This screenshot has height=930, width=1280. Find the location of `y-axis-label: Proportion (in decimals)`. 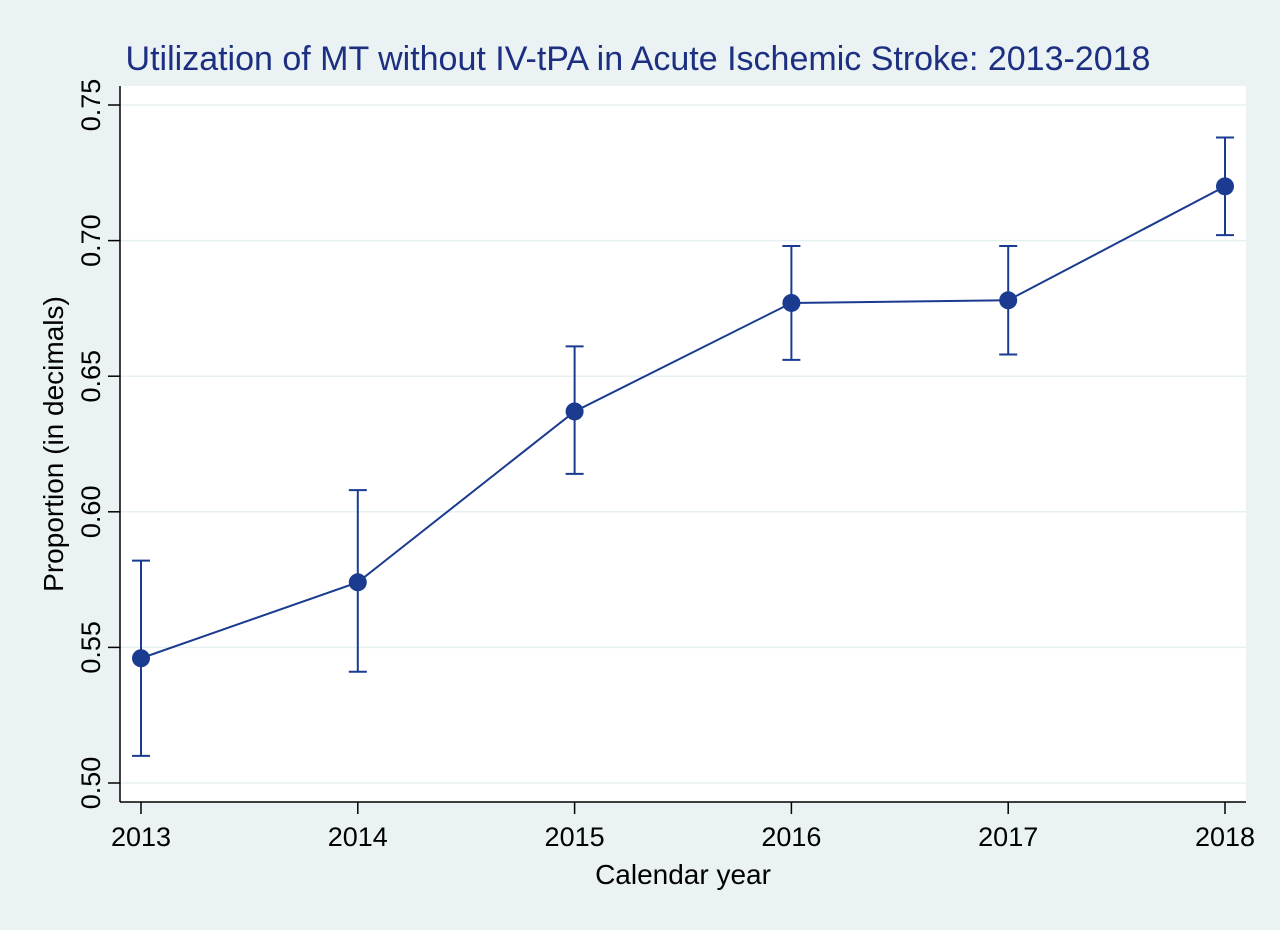

y-axis-label: Proportion (in decimals) is located at coordinates (53, 444).